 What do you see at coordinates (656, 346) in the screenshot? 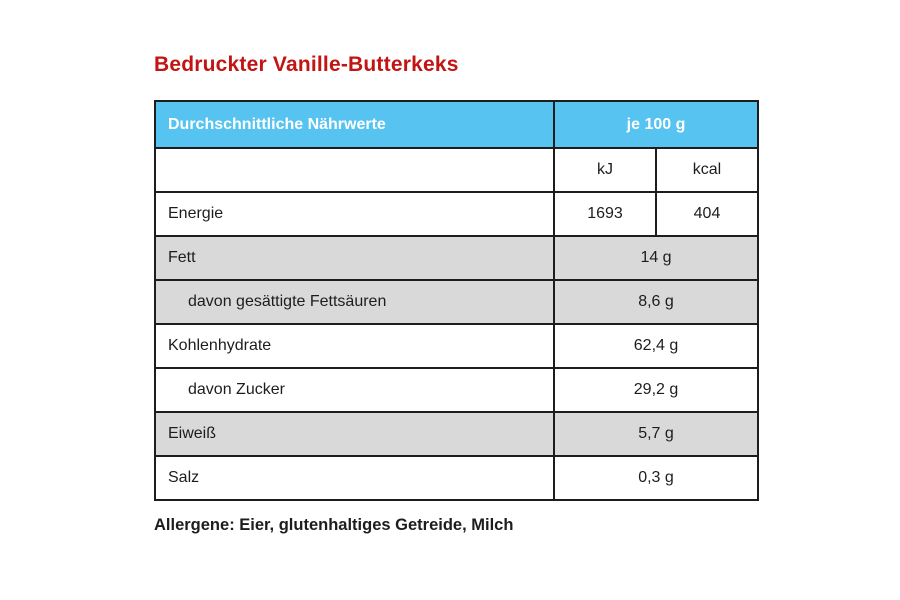
I see `nutrient-value: 62,4 g` at bounding box center [656, 346].